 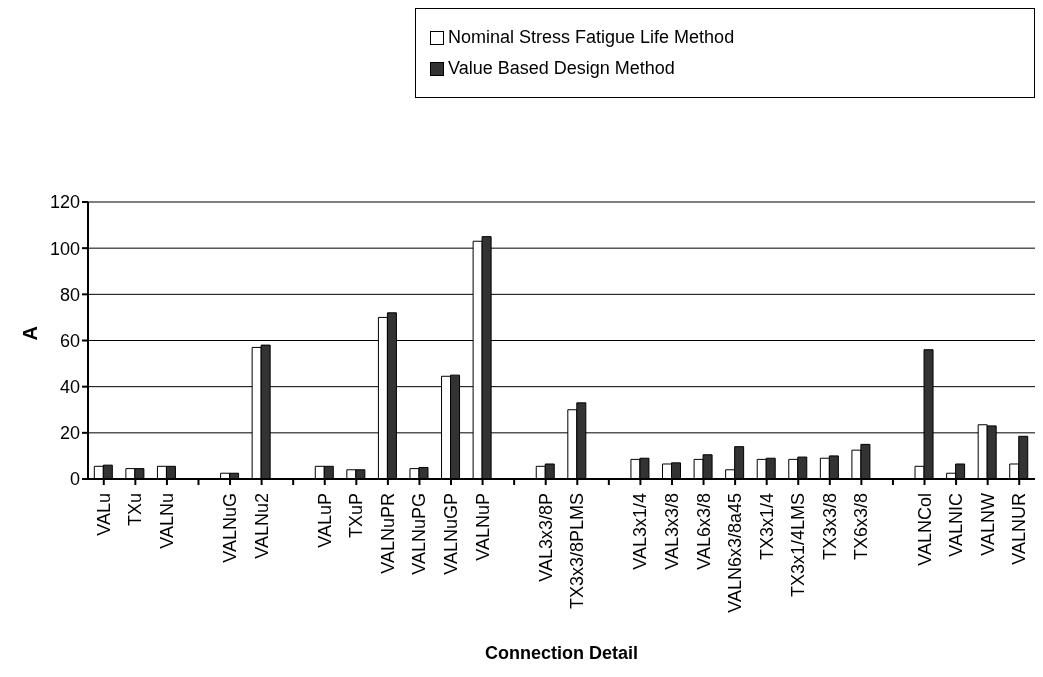 I want to click on x-tick-label: VALNuPR, so click(x=387, y=533).